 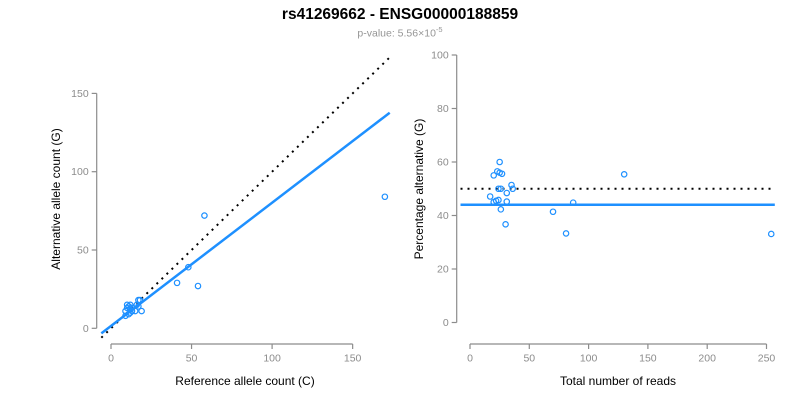 I want to click on y-tick-label: 80, so click(x=443, y=109).